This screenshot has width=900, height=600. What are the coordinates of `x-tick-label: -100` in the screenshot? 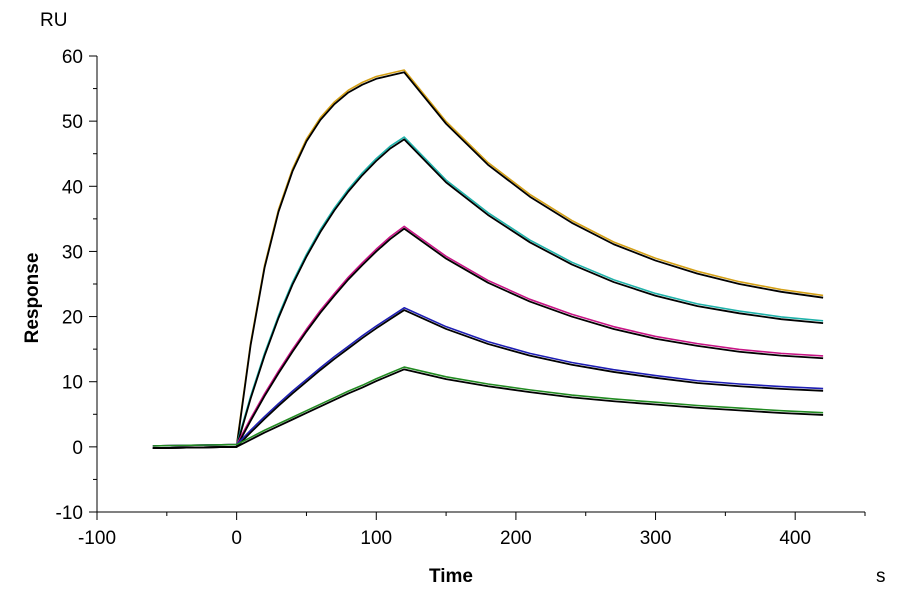 It's located at (97, 538).